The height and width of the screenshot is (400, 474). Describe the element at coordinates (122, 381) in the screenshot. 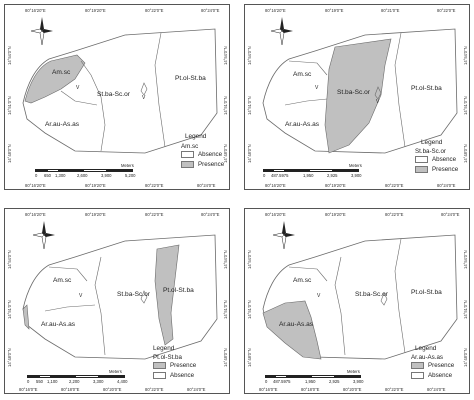

I see `scale-tick: 4,400` at that location.